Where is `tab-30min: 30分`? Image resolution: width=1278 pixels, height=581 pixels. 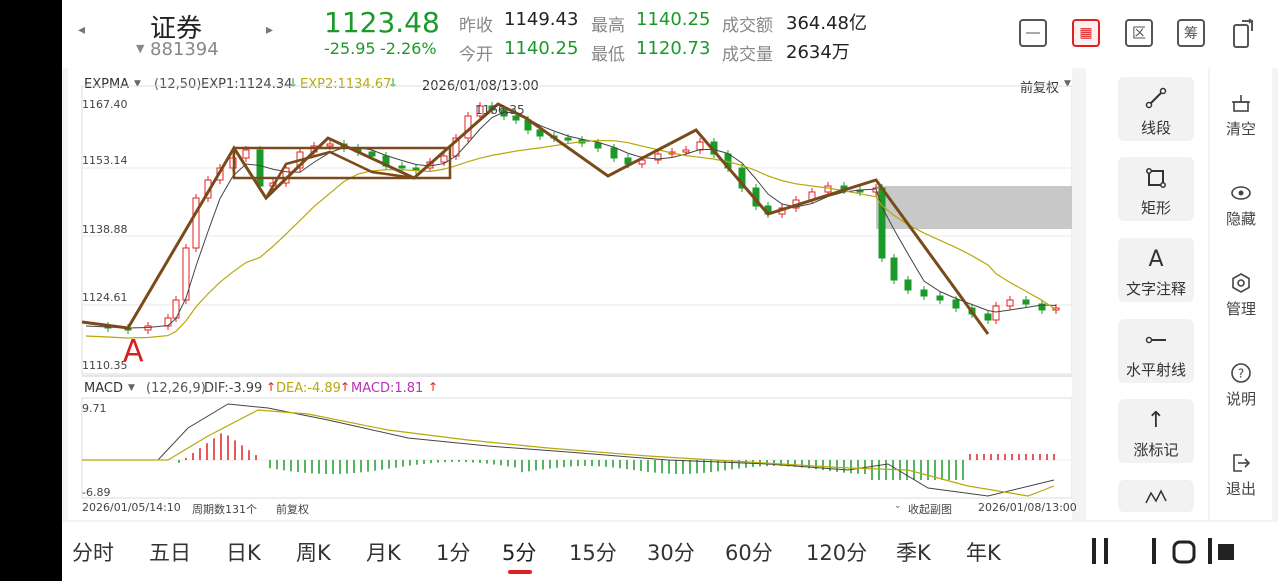 tab-30min: 30分 is located at coordinates (671, 553).